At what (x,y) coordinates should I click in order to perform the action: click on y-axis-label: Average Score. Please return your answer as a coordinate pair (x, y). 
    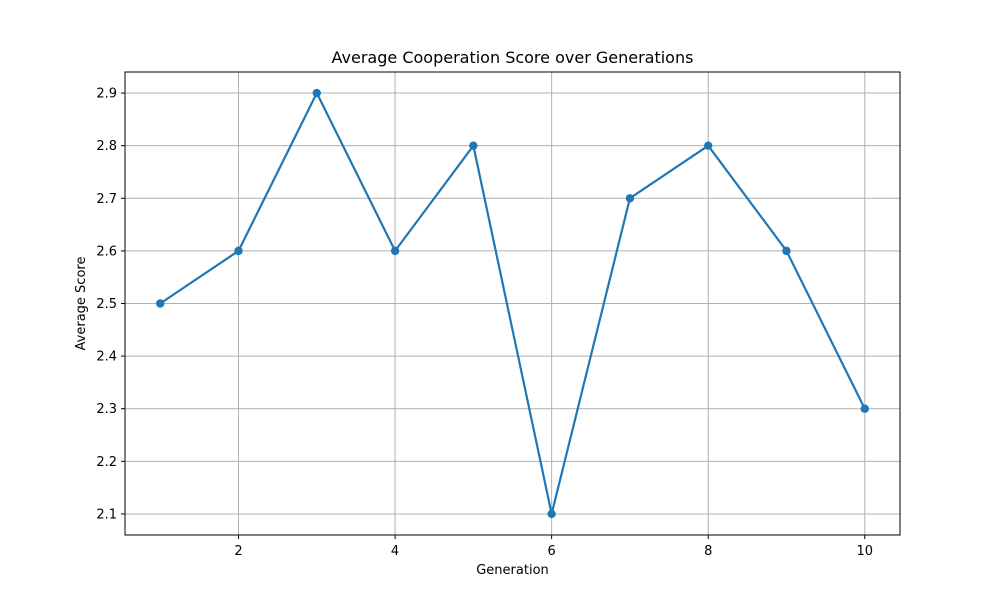
    Looking at the image, I should click on (81, 304).